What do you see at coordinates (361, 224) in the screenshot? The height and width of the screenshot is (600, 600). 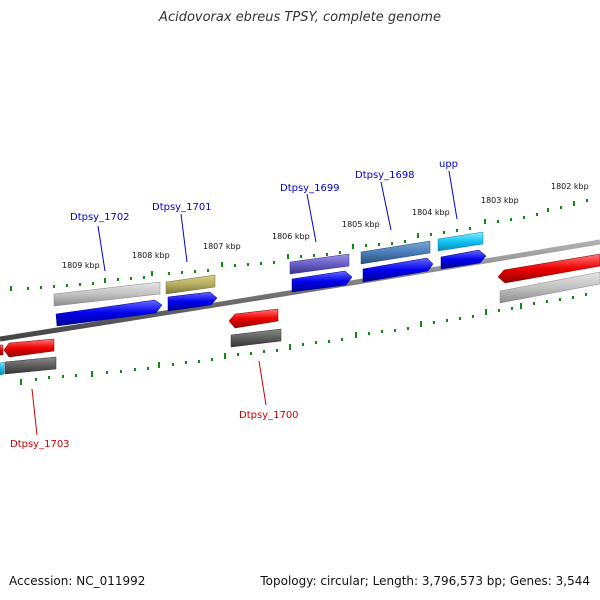 I see `scale-label: 1805 kbp` at bounding box center [361, 224].